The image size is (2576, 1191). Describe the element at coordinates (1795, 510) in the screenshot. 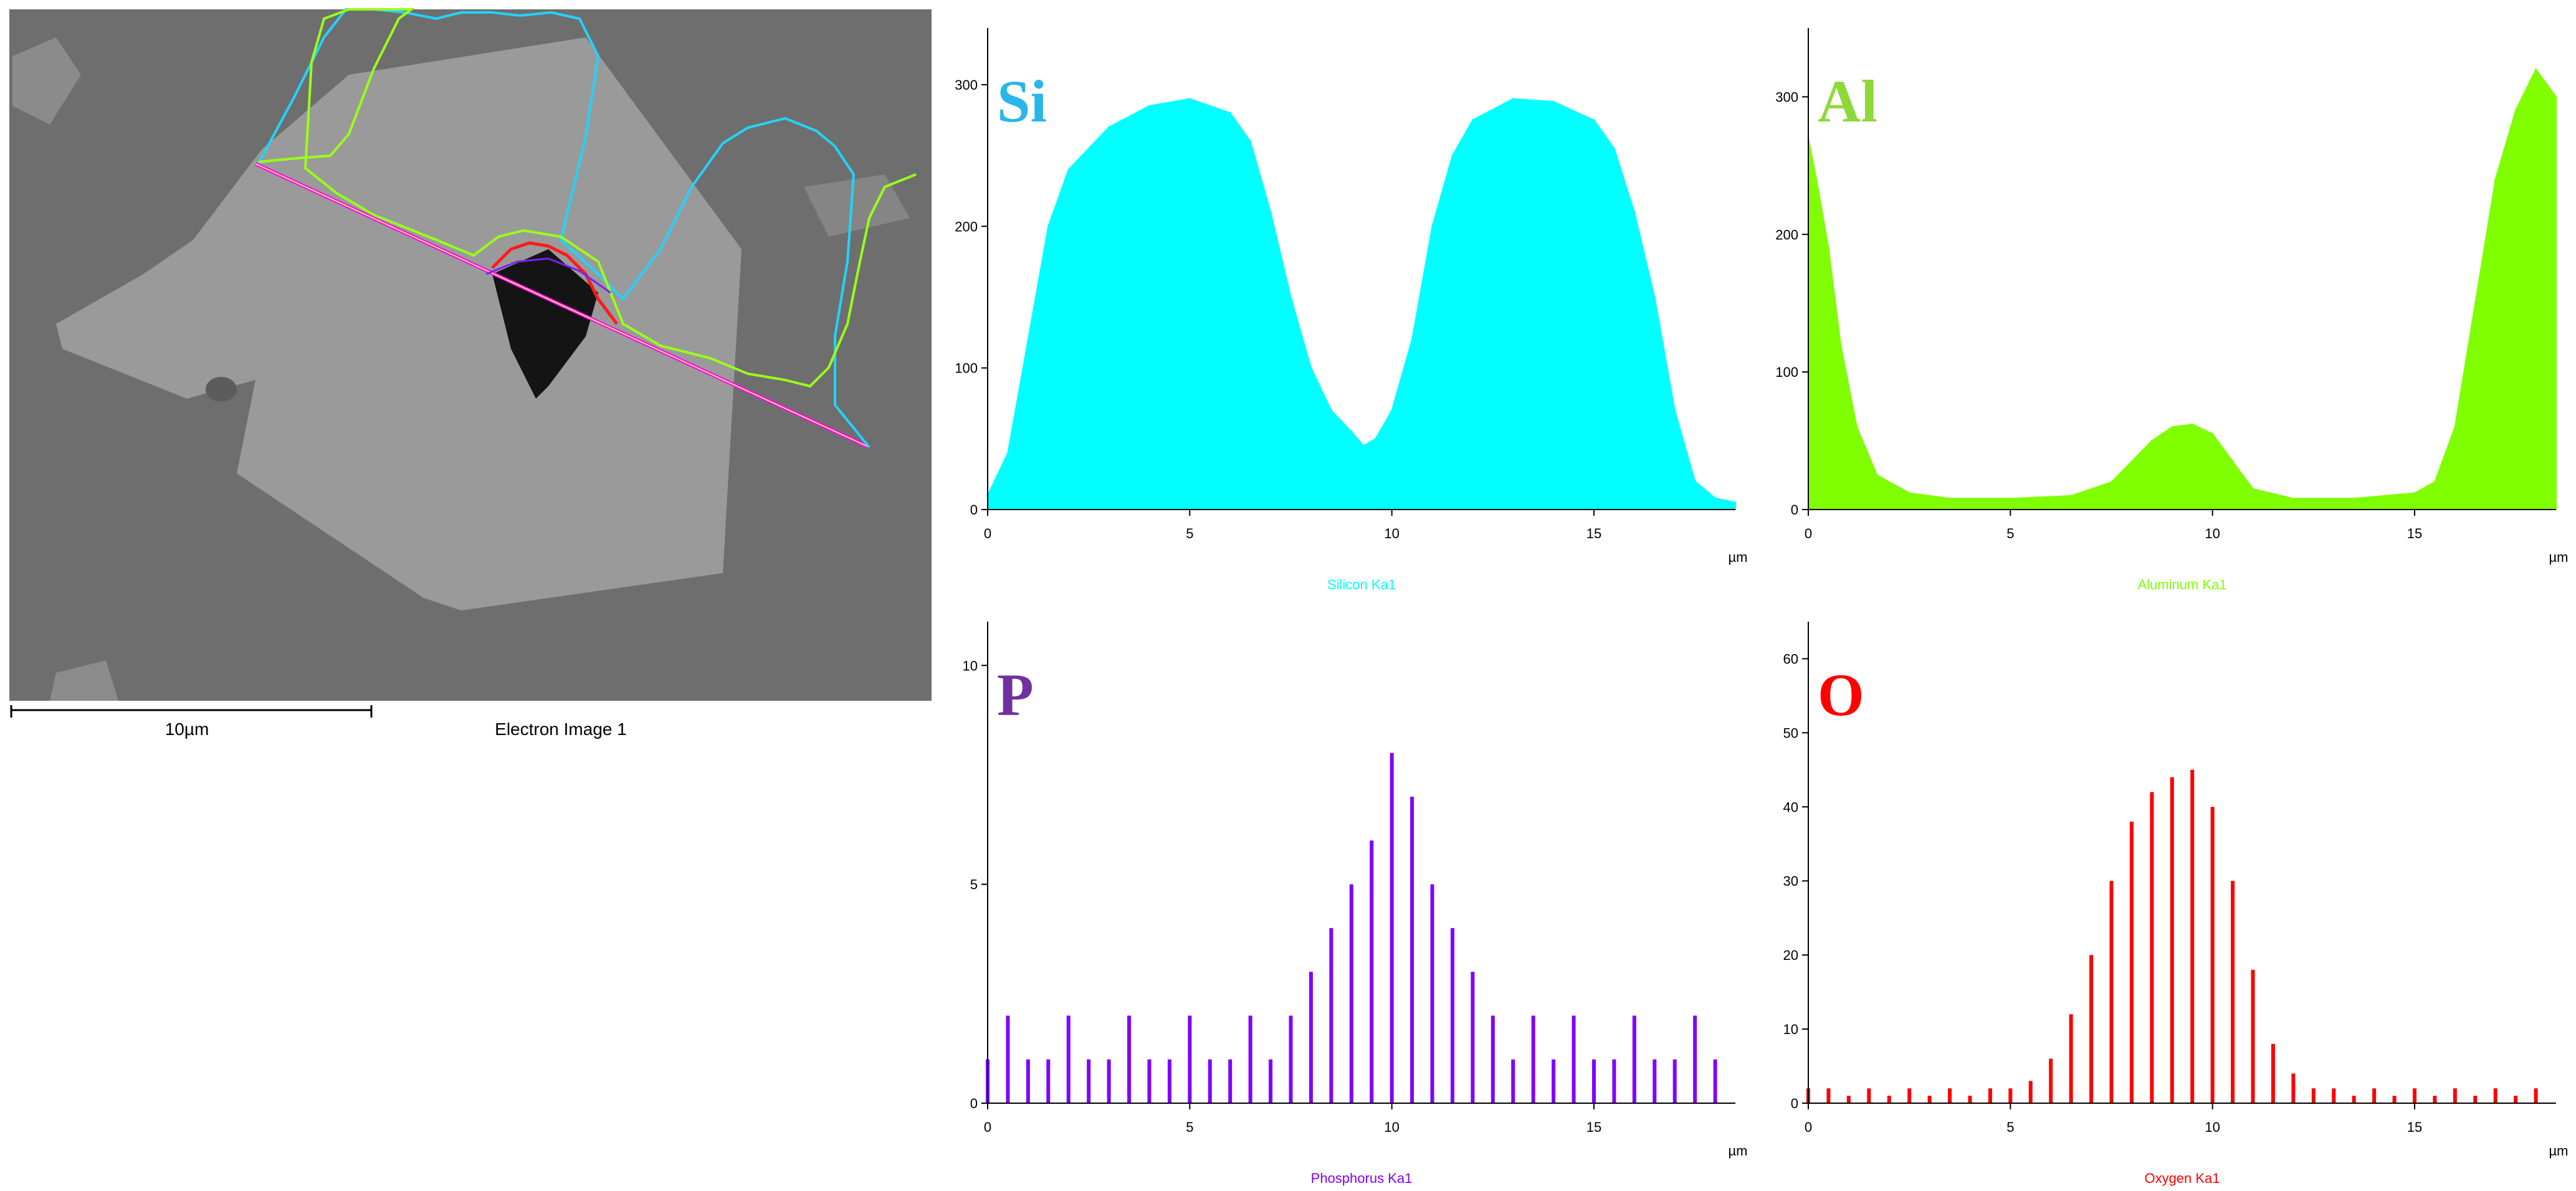

I see `y-tick-label: 0` at that location.